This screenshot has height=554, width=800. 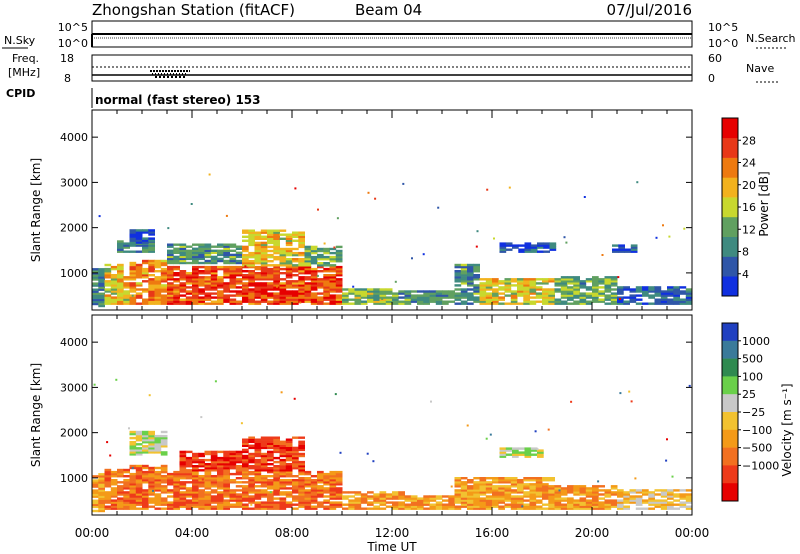 What do you see at coordinates (74, 342) in the screenshot?
I see `y-tick-label: 4000` at bounding box center [74, 342].